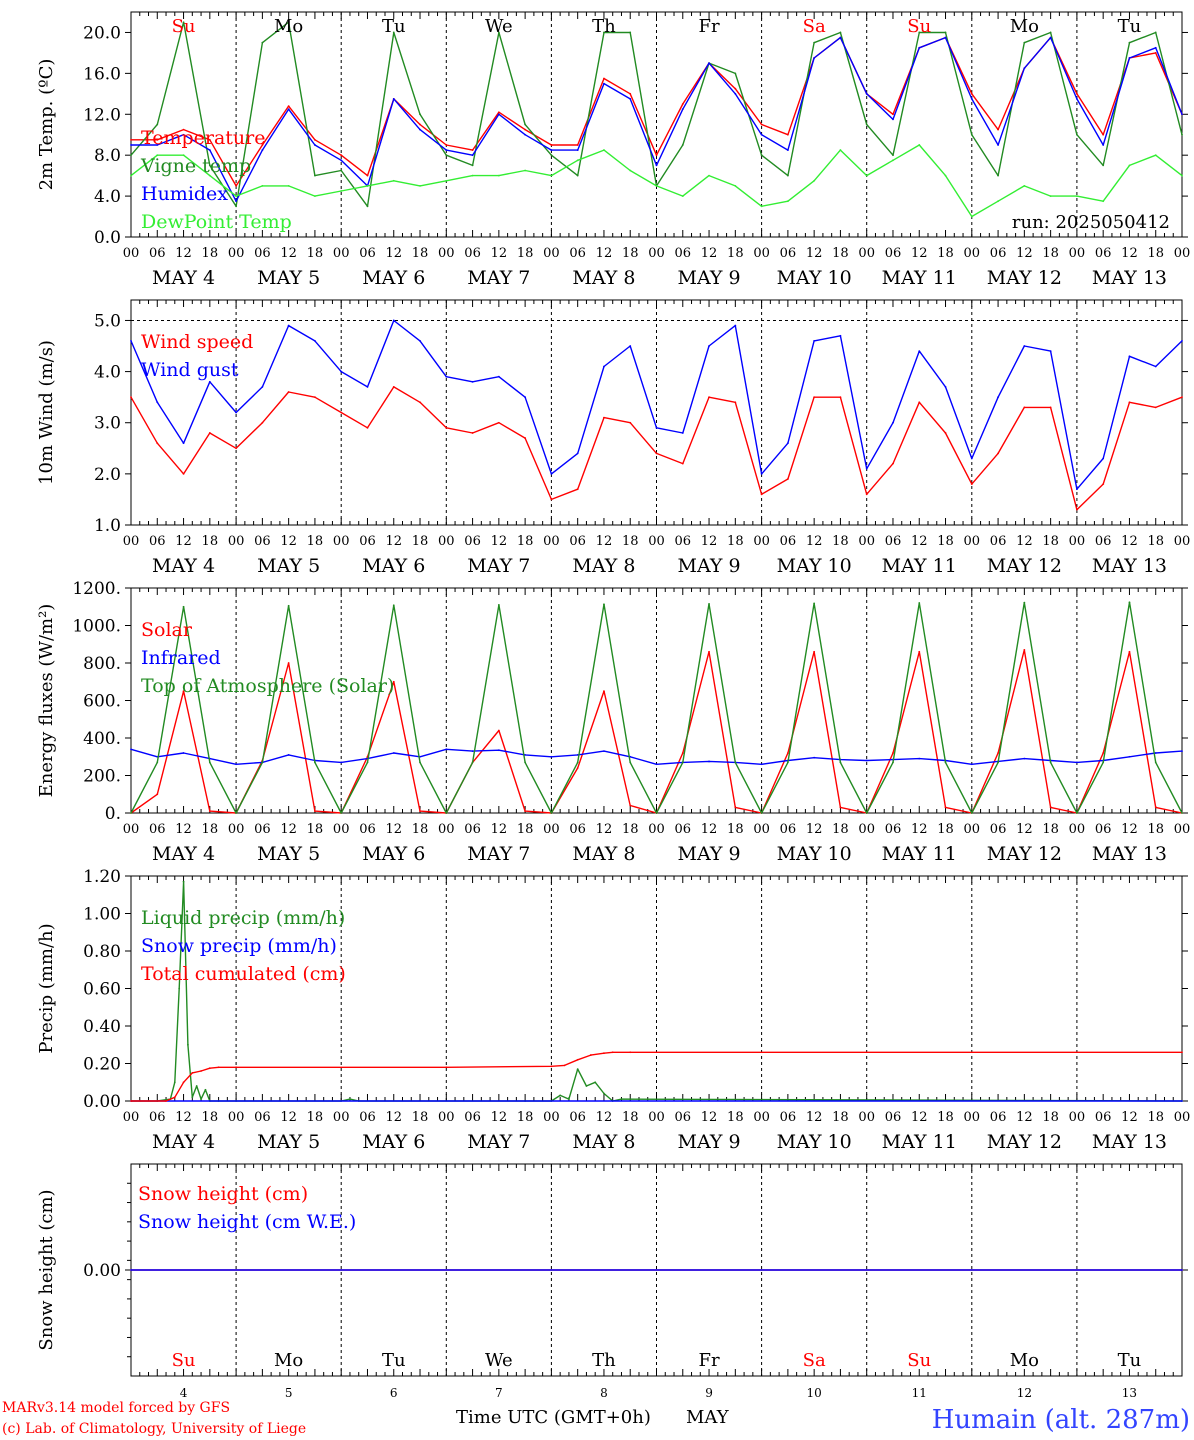 This screenshot has width=1194, height=1440. I want to click on weekday-label: Sa, so click(814, 26).